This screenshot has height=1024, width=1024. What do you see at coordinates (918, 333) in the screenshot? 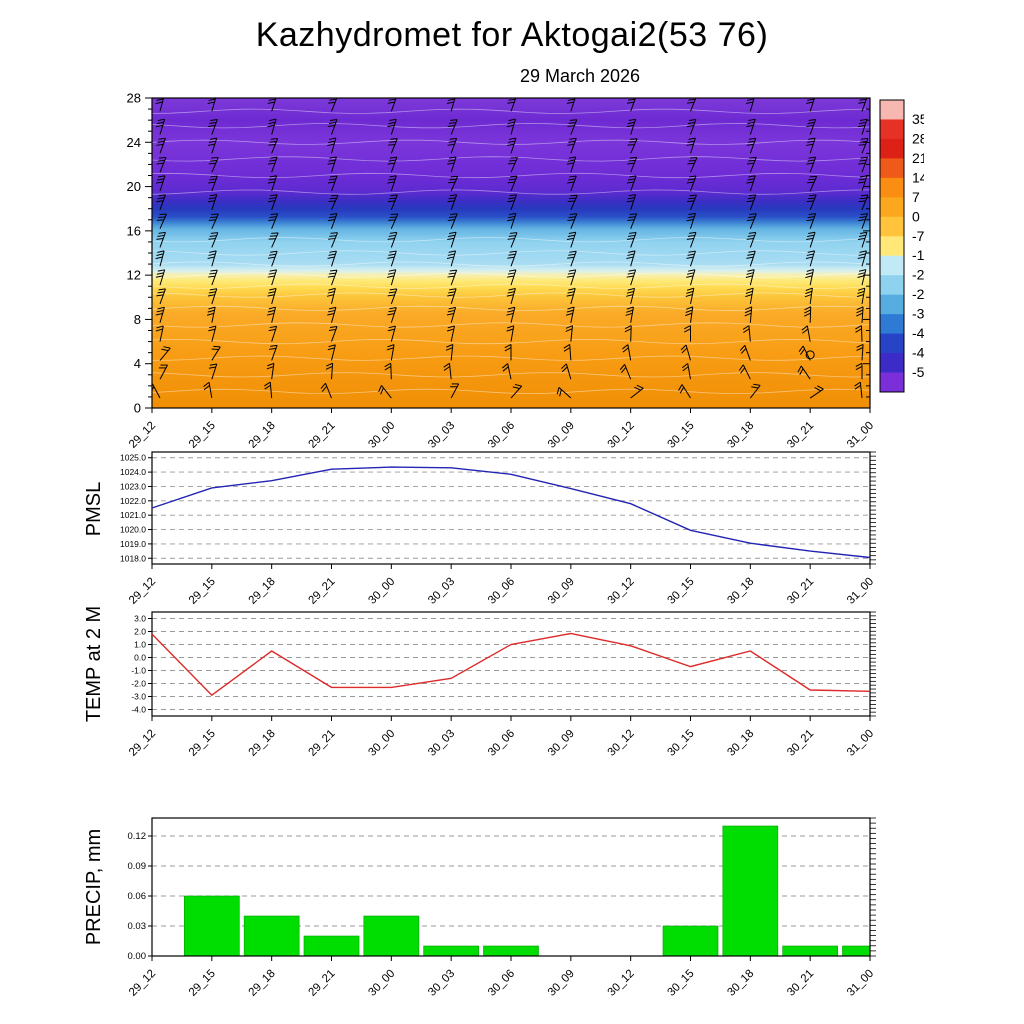
I see `svg-text: -42` at bounding box center [918, 333].